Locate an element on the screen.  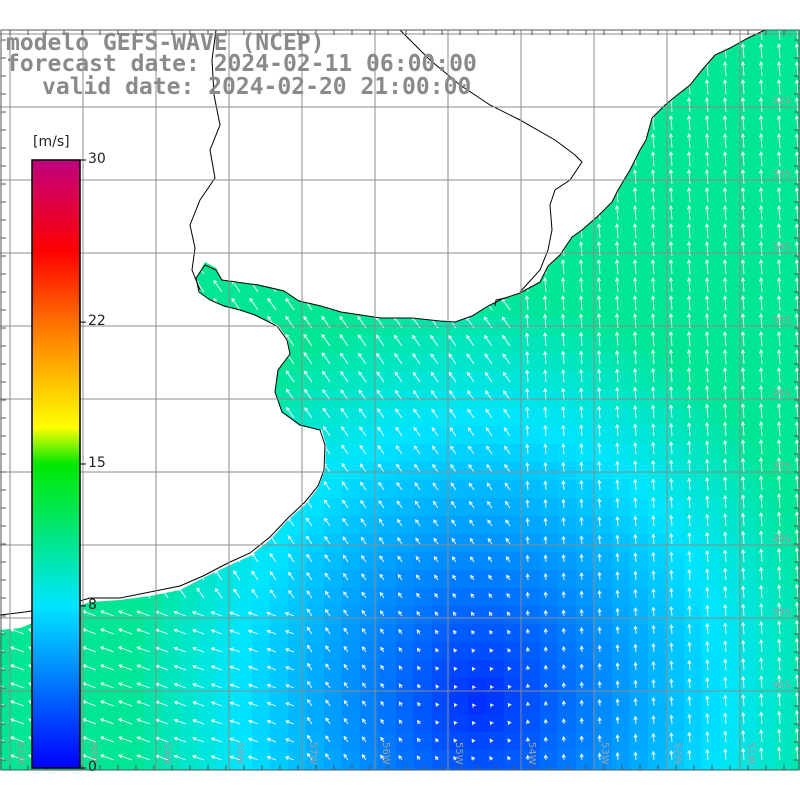
valid-date: valid date: 2024-02-20 21:00:00 is located at coordinates (257, 87).